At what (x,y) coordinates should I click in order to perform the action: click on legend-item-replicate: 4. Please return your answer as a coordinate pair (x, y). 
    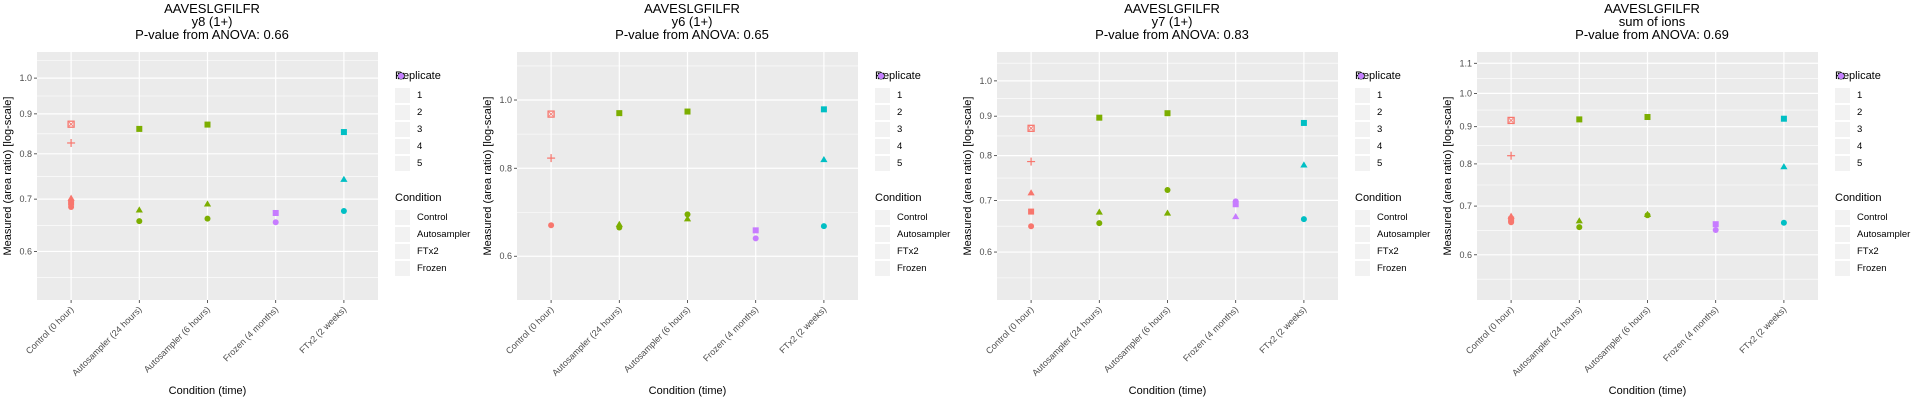
    Looking at the image, I should click on (912, 113).